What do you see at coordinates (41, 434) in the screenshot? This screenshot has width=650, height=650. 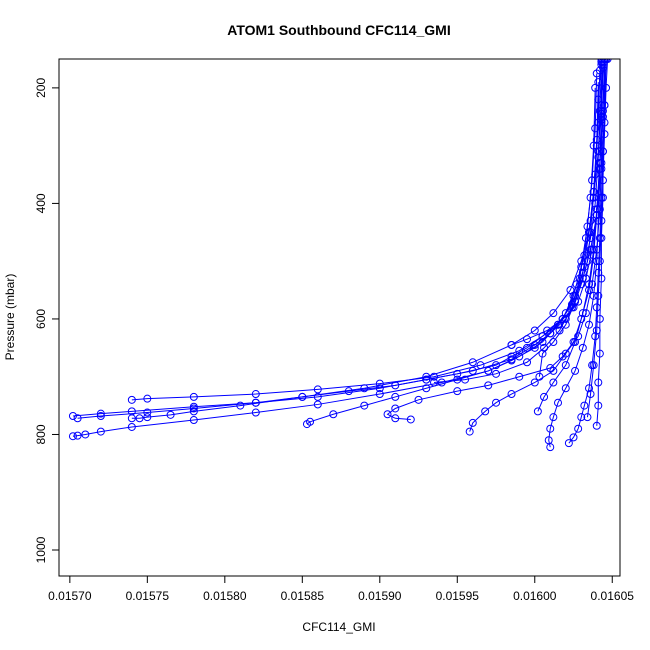 I see `y-tick-label: 800` at bounding box center [41, 434].